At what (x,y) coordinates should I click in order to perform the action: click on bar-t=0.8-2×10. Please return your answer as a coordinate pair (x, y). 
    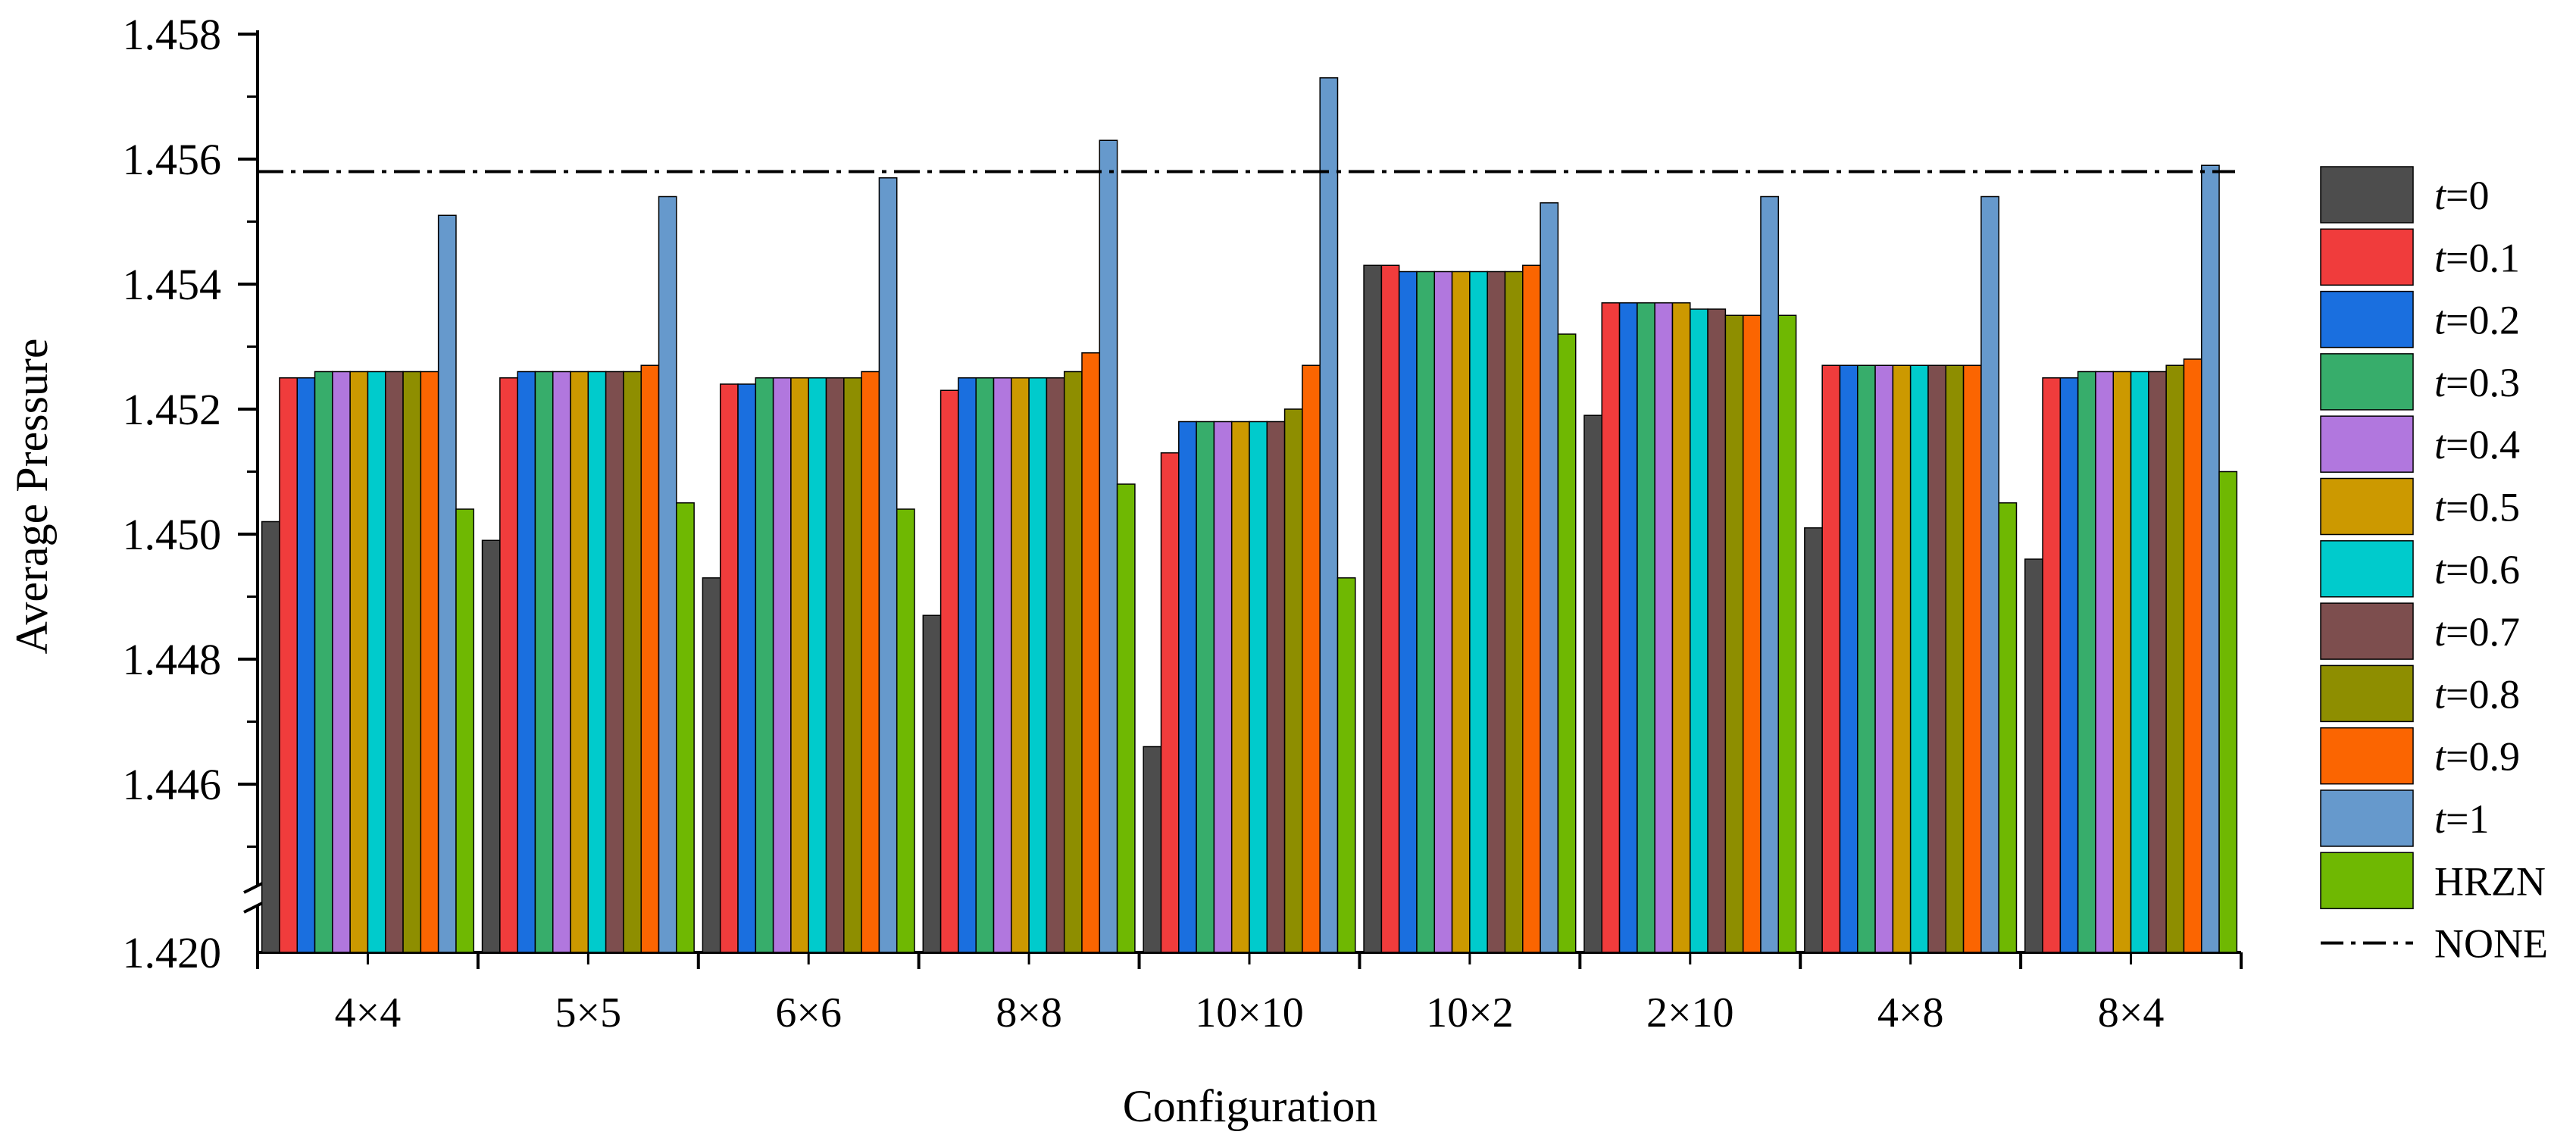
    Looking at the image, I should click on (1734, 634).